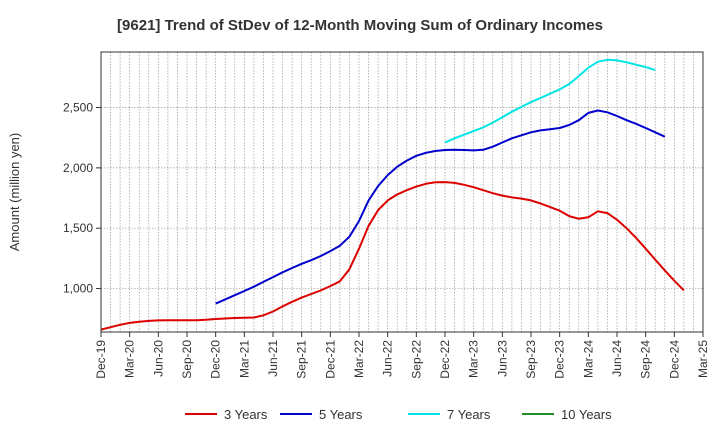 The height and width of the screenshot is (440, 720). I want to click on legend-item: 5 Years, so click(321, 414).